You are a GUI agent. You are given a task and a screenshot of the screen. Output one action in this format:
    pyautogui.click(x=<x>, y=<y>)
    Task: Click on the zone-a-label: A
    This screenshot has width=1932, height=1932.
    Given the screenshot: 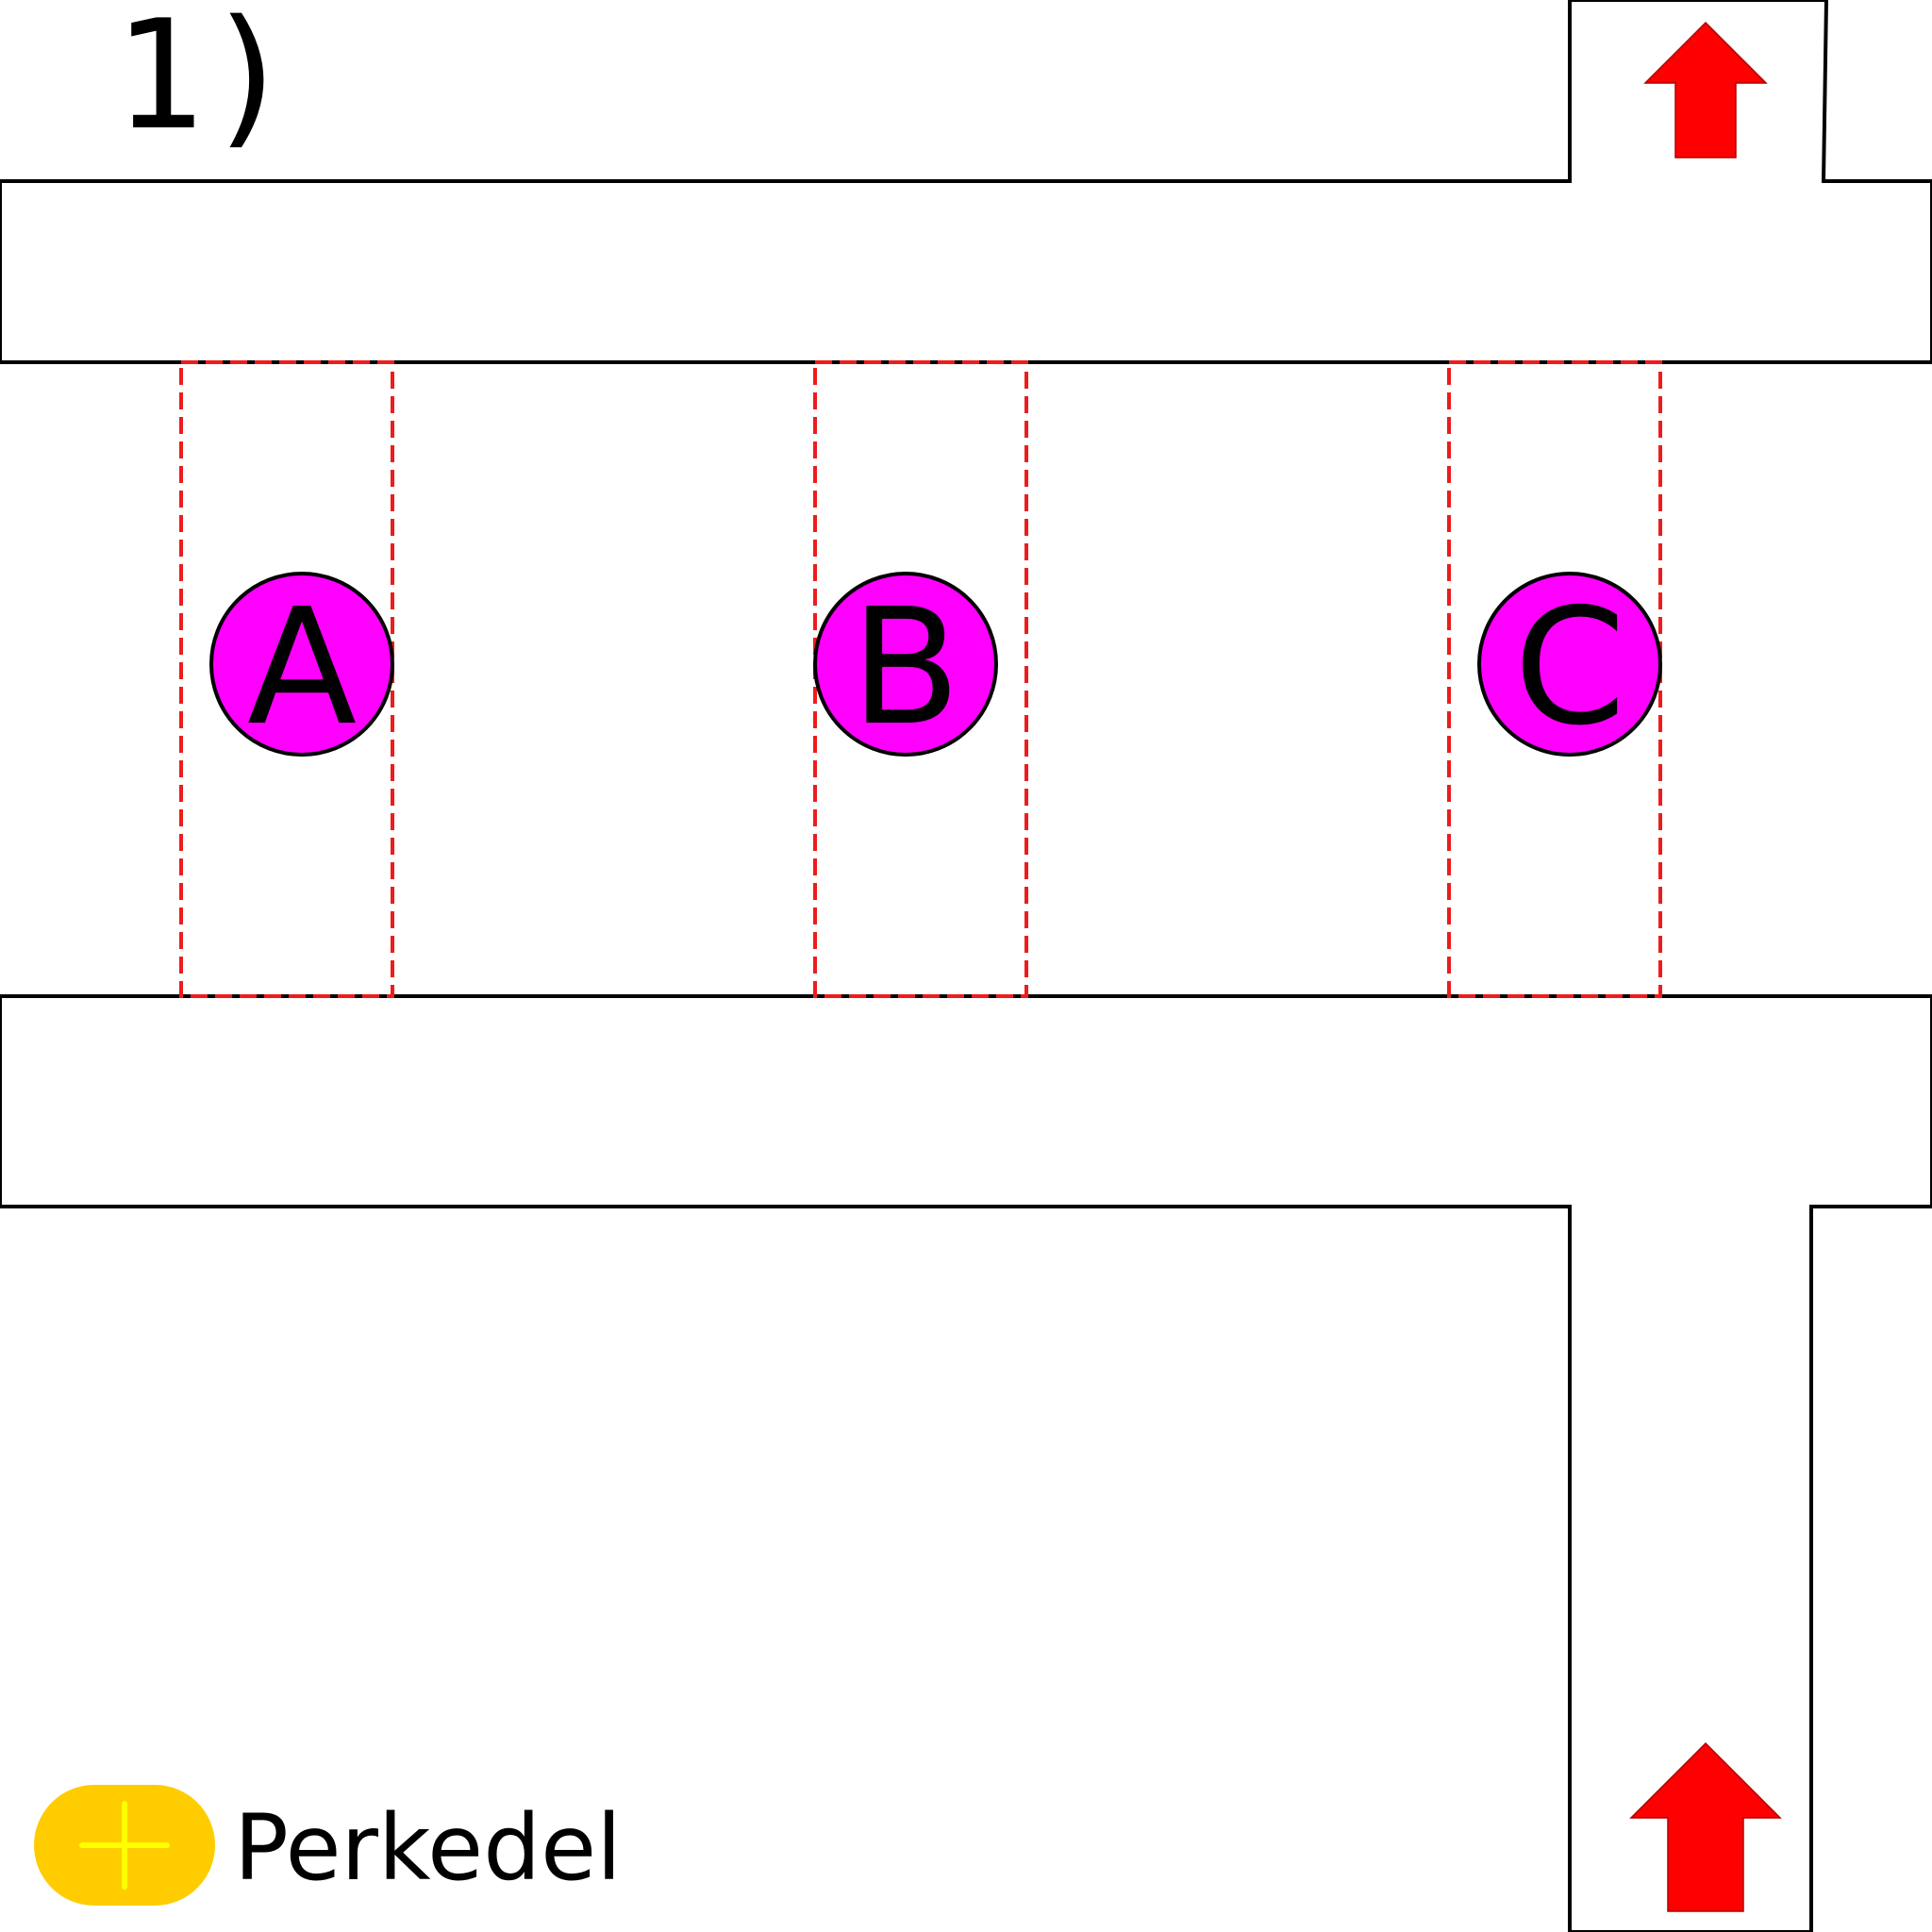 What is the action you would take?
    pyautogui.click(x=302, y=668)
    